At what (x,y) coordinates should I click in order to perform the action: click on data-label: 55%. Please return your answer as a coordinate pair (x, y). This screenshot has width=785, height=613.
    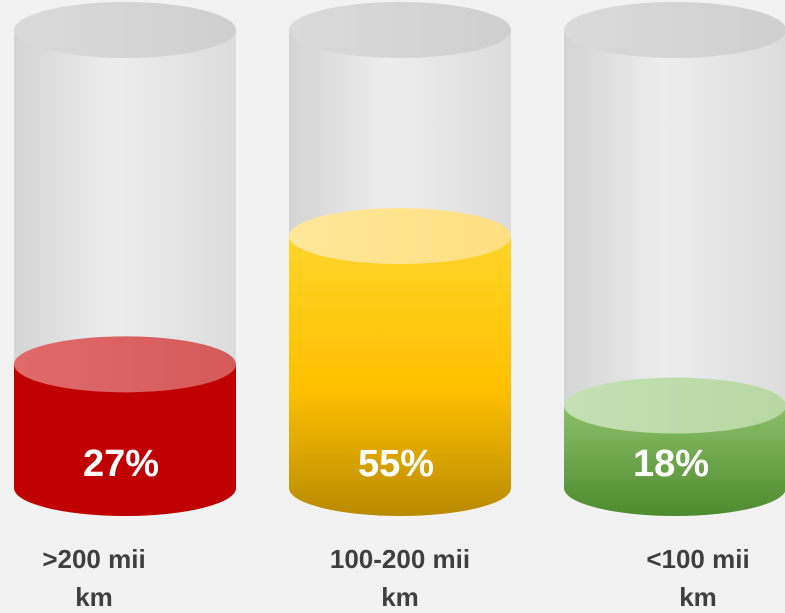
    Looking at the image, I should click on (396, 464).